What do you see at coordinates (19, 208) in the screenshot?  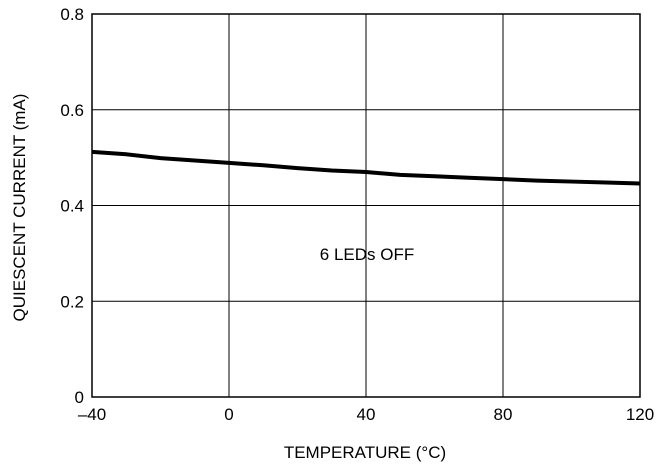 I see `y-axis-label: QUIESCENT CURRENT (mA)` at bounding box center [19, 208].